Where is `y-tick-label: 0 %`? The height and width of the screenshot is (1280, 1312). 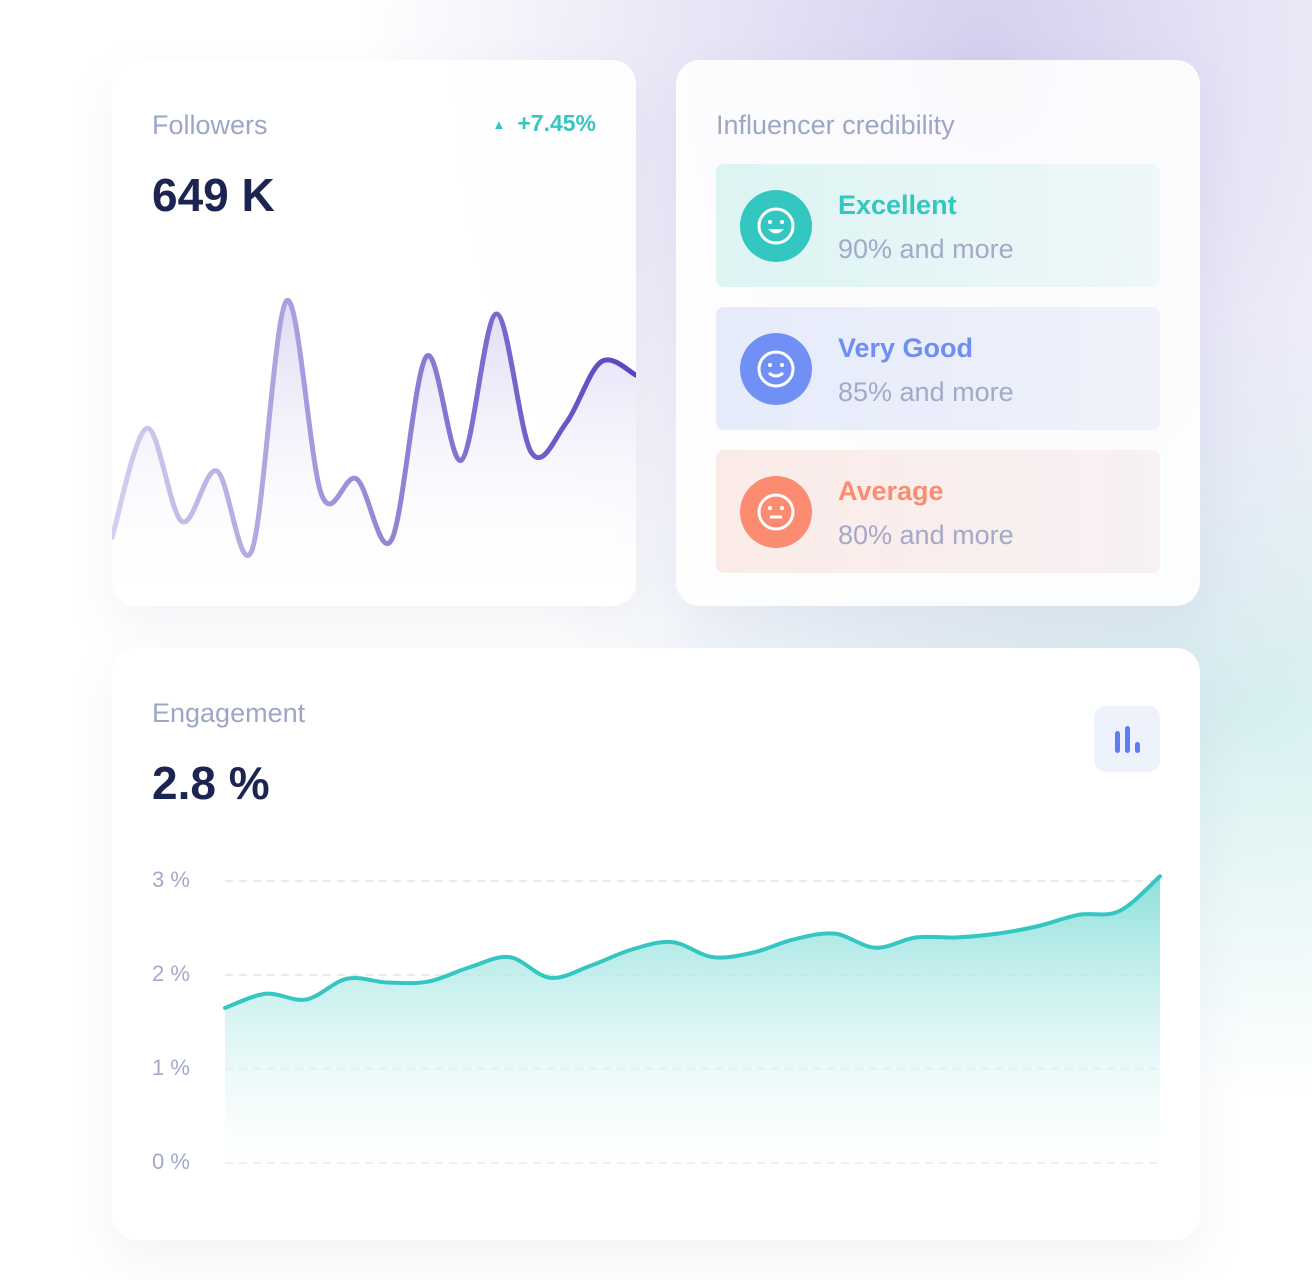
y-tick-label: 0 % is located at coordinates (171, 1161).